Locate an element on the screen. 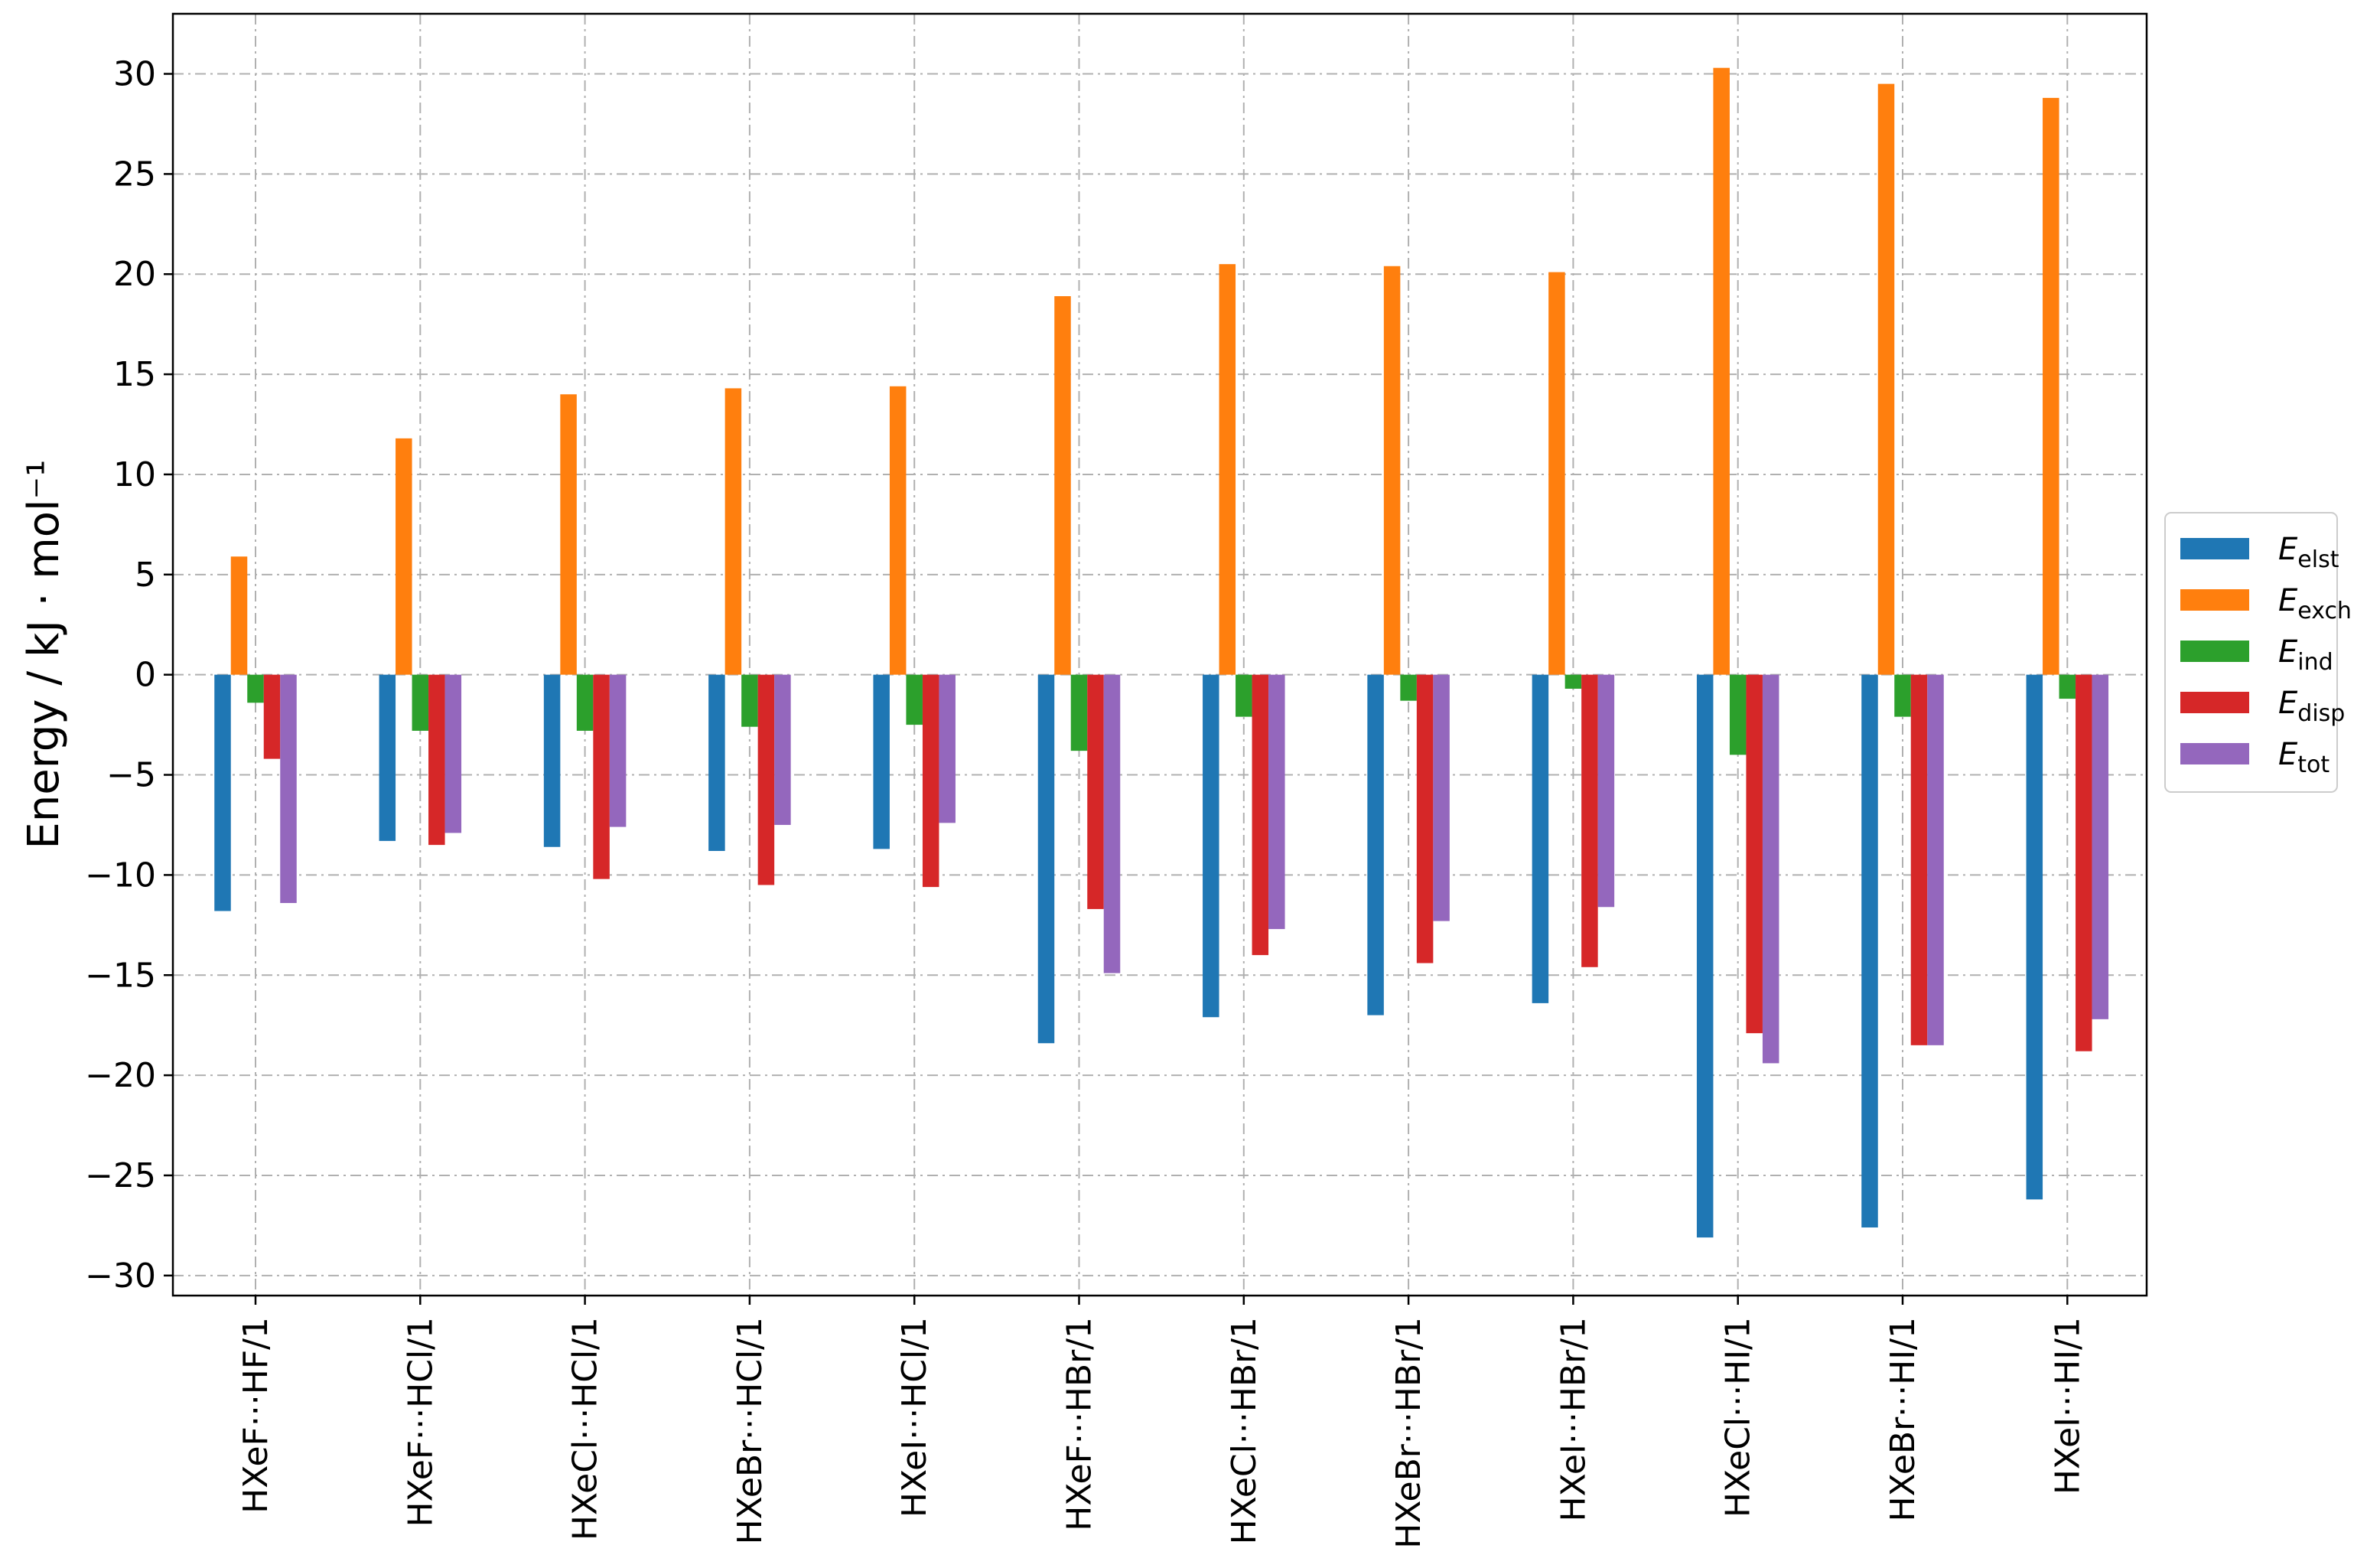 The height and width of the screenshot is (1568, 2380). legend-box is located at coordinates (2251, 652).